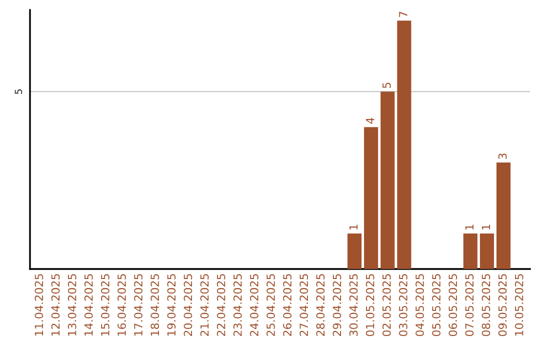 This screenshot has width=540, height=340. Describe the element at coordinates (420, 305) in the screenshot. I see `x-tick-label: 04.05.2025` at that location.